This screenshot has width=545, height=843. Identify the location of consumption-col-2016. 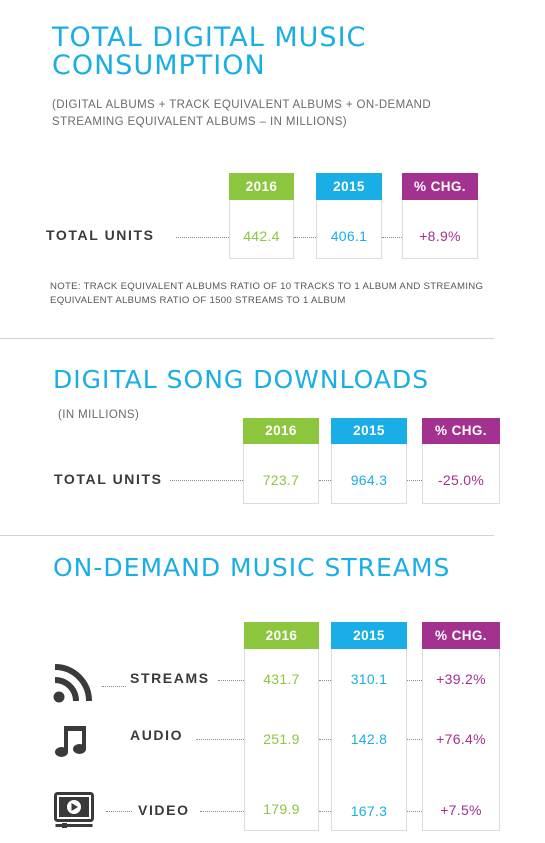
(261, 229).